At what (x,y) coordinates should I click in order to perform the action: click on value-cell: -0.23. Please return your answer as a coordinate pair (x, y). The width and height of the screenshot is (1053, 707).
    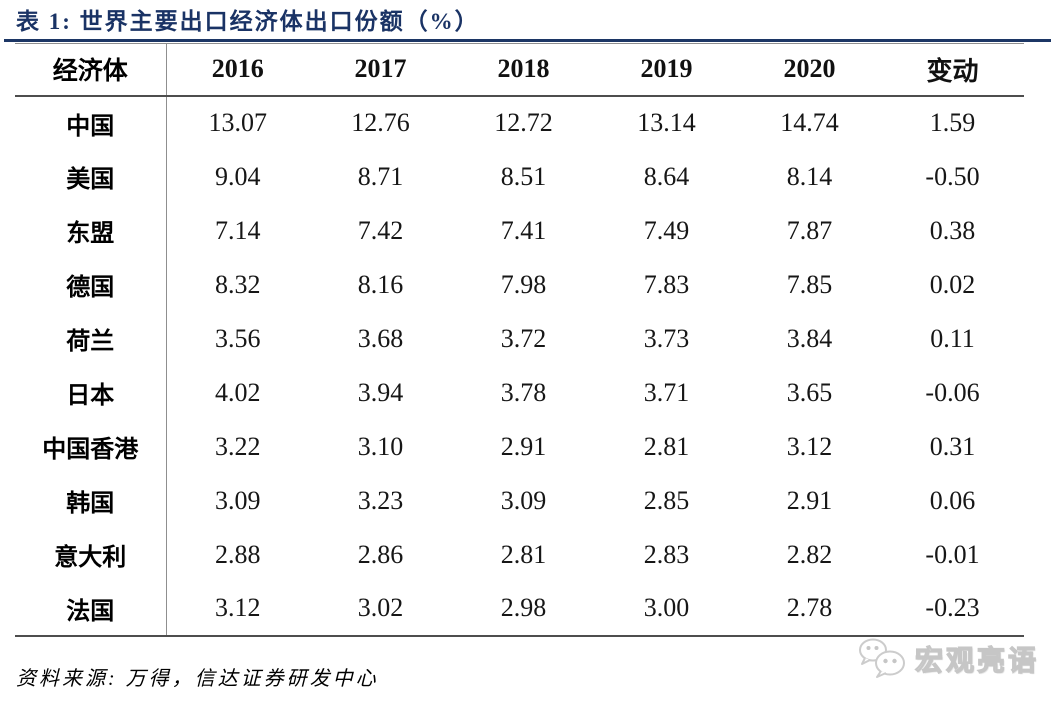
    Looking at the image, I should click on (952, 607).